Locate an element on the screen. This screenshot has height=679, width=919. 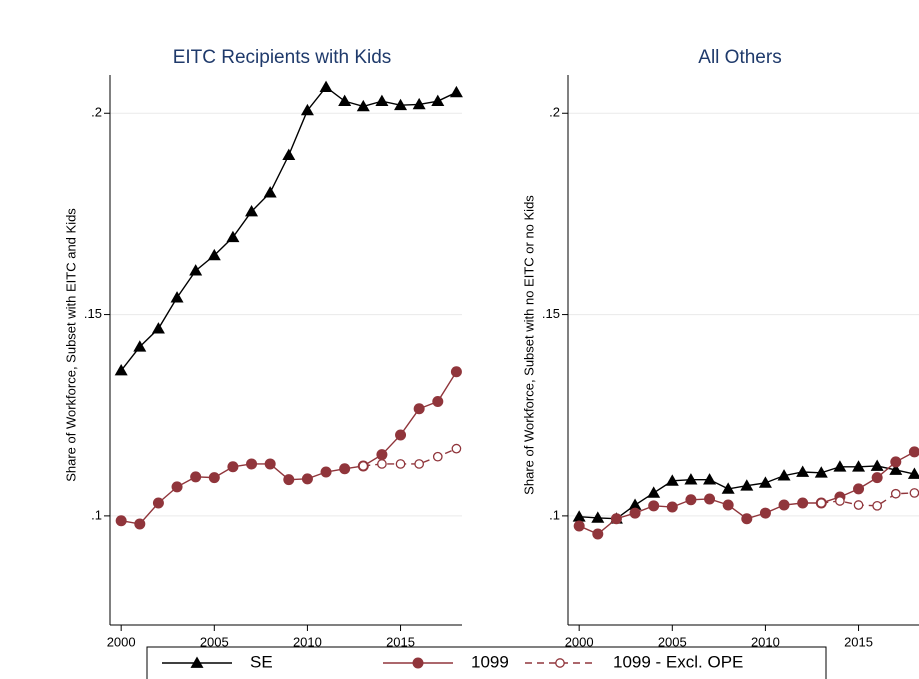
x-tick-label: 2010 is located at coordinates (765, 641).